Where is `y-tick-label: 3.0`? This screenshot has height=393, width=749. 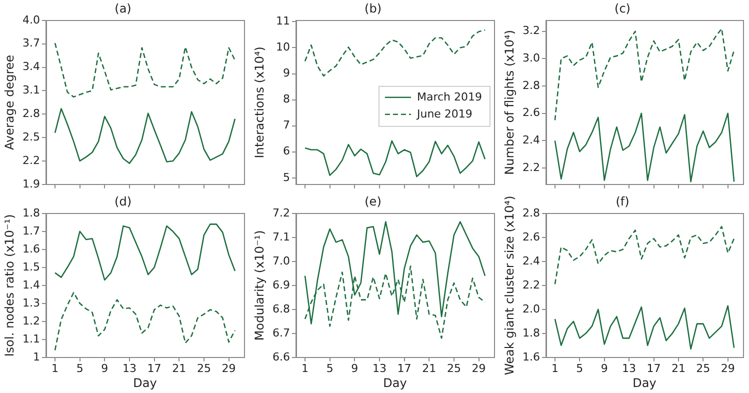
y-tick-label: 3.0 is located at coordinates (531, 58).